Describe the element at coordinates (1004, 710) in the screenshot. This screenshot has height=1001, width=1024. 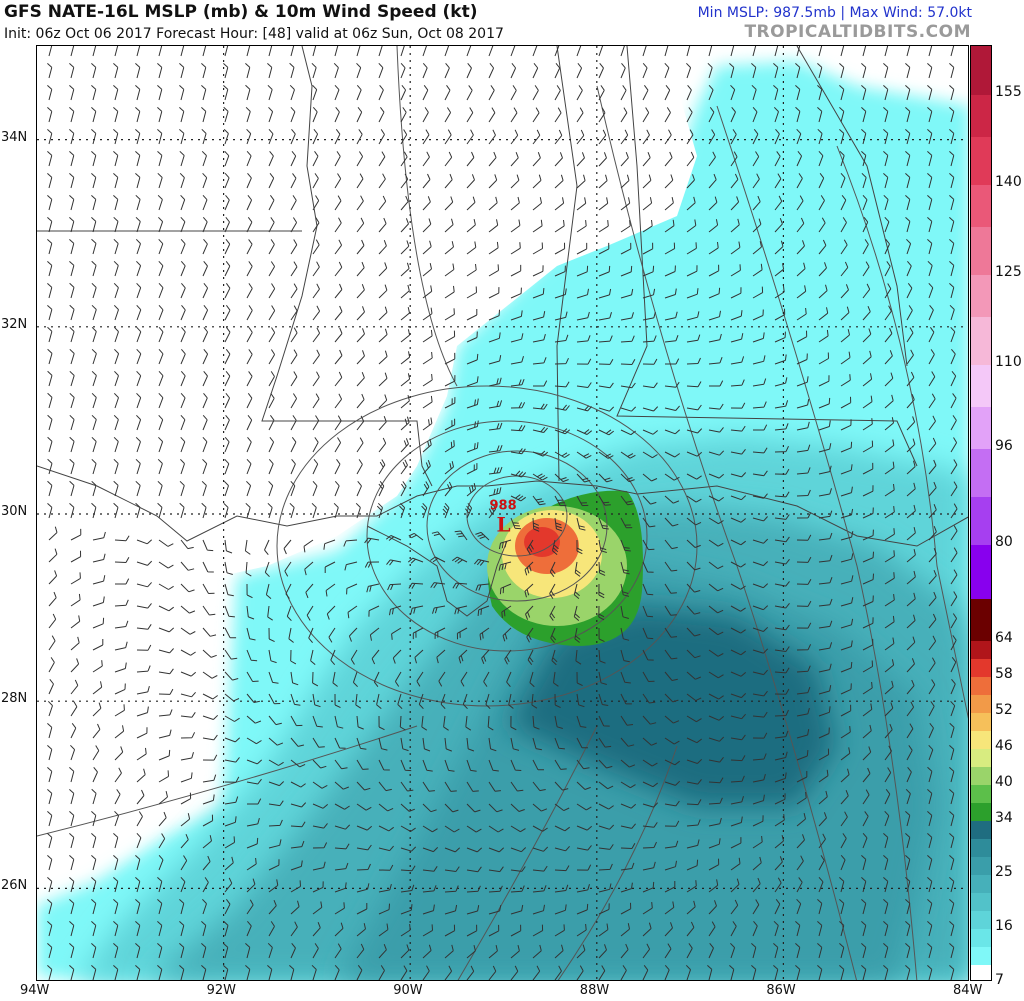
I see `colorbar-tick-label: 52` at that location.